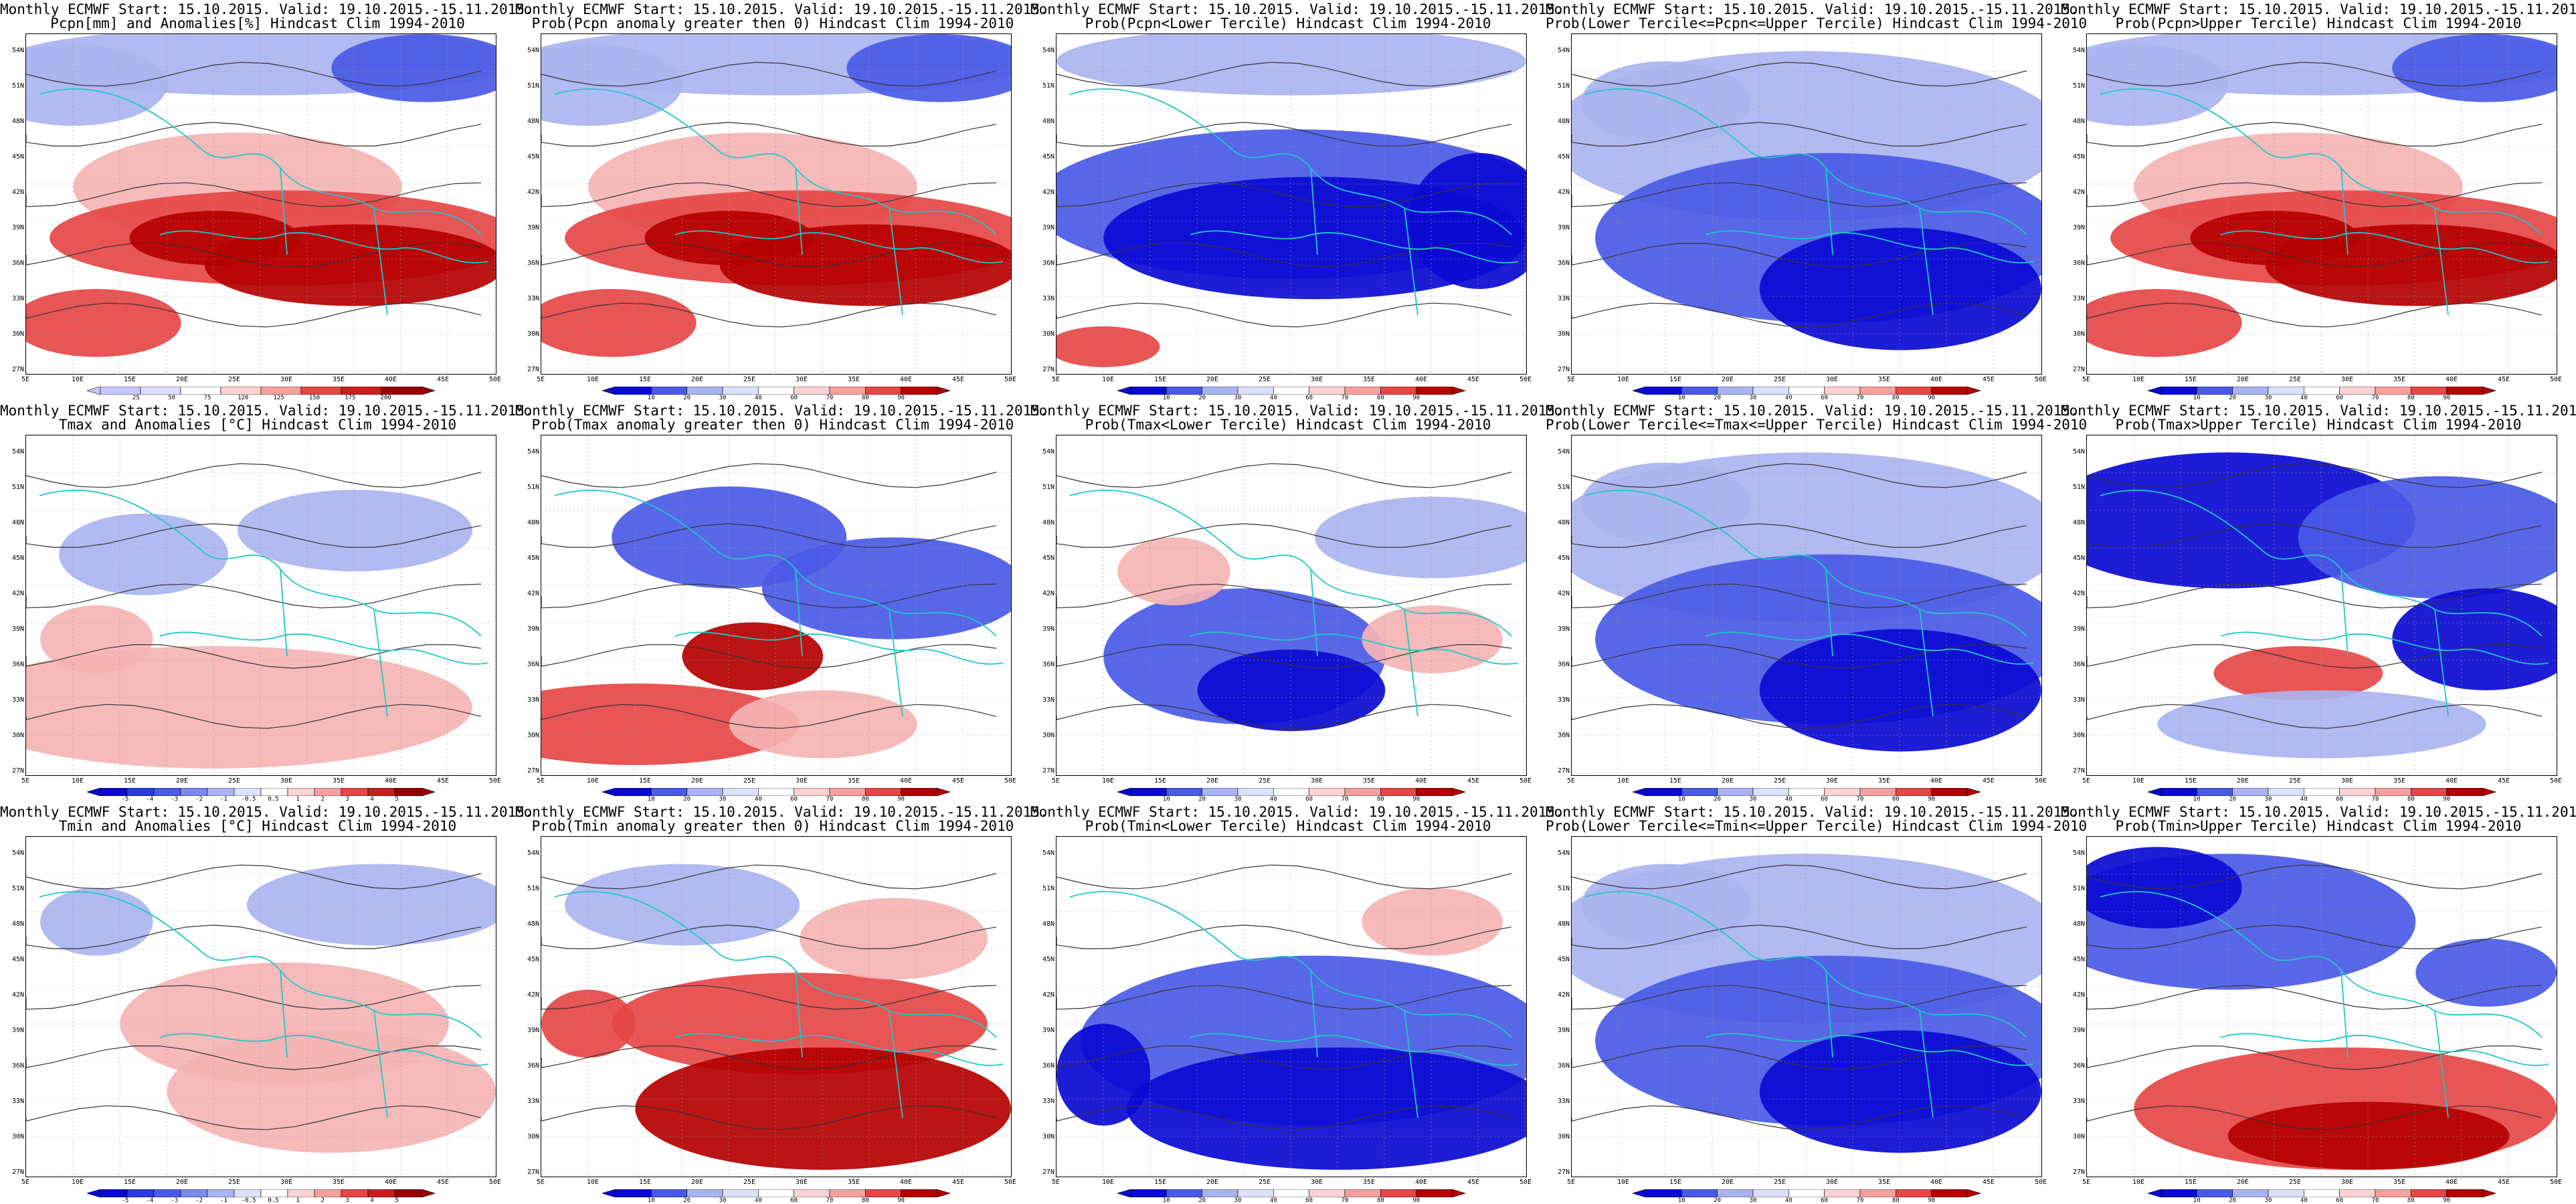  What do you see at coordinates (322, 1200) in the screenshot?
I see `colorbar-tick-label: 2` at bounding box center [322, 1200].